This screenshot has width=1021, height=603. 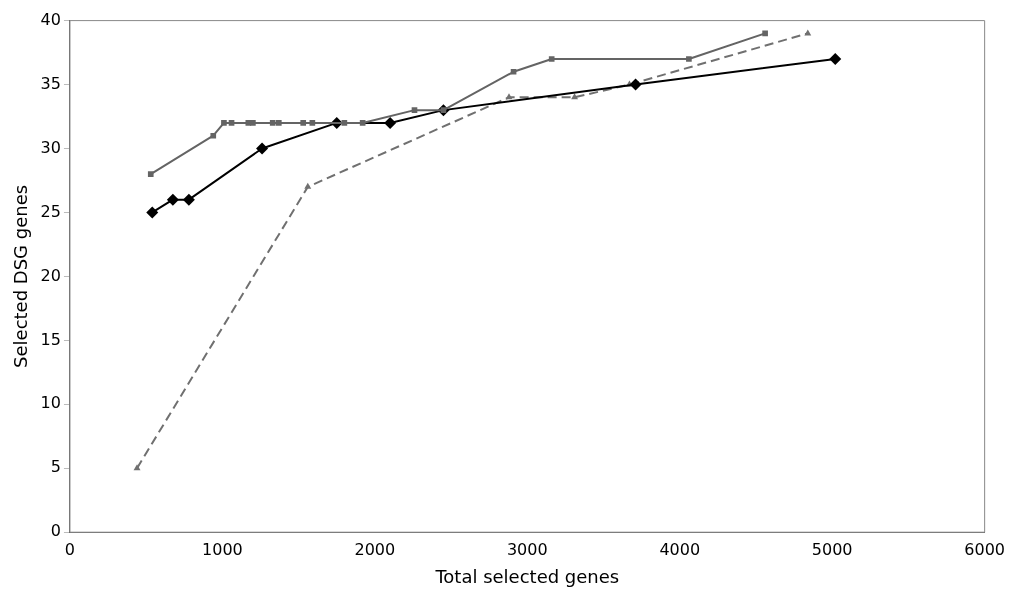 I want to click on x-tick-label: 2000, so click(x=375, y=549).